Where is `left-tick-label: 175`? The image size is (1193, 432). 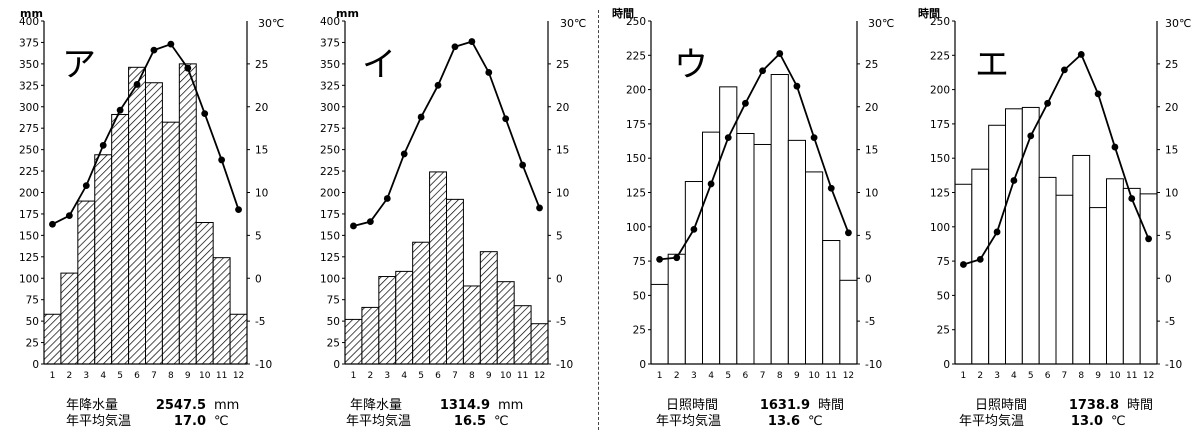 left-tick-label: 175 is located at coordinates (330, 215).